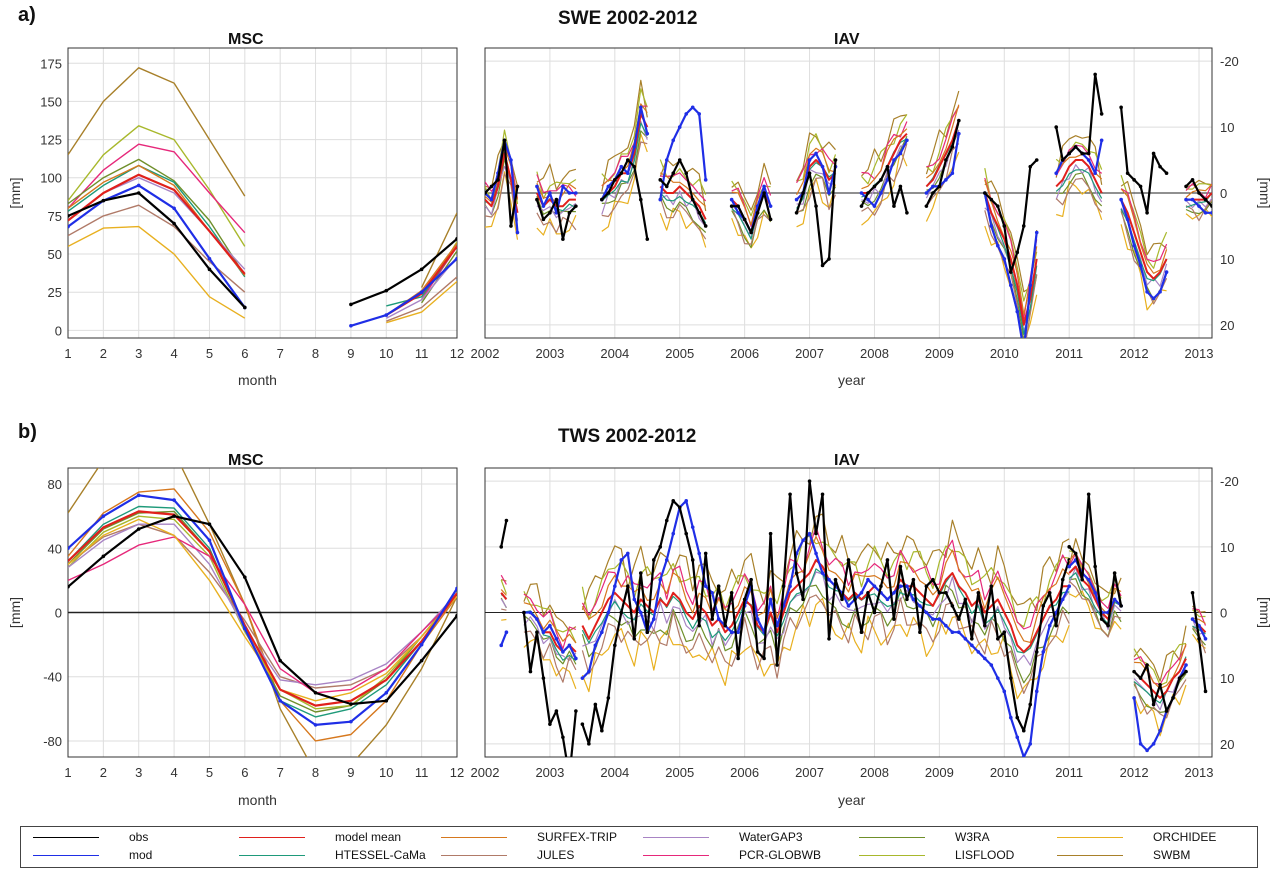 This screenshot has width=1271, height=869. What do you see at coordinates (780, 855) in the screenshot?
I see `legend-label: PCR-GLOBWB` at bounding box center [780, 855].